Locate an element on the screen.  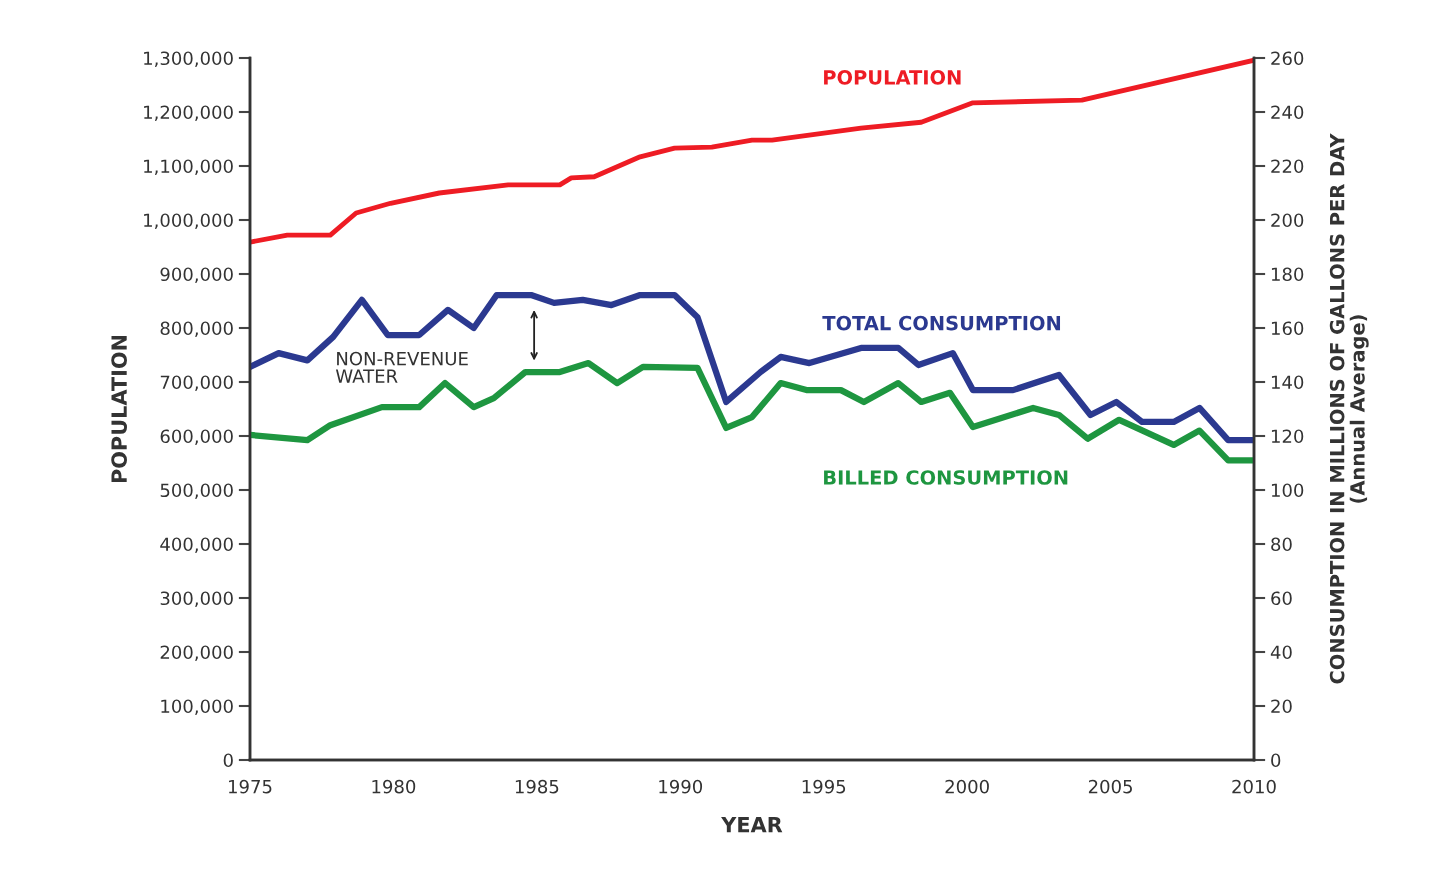
y-tick-label: 100,000 is located at coordinates (197, 707).